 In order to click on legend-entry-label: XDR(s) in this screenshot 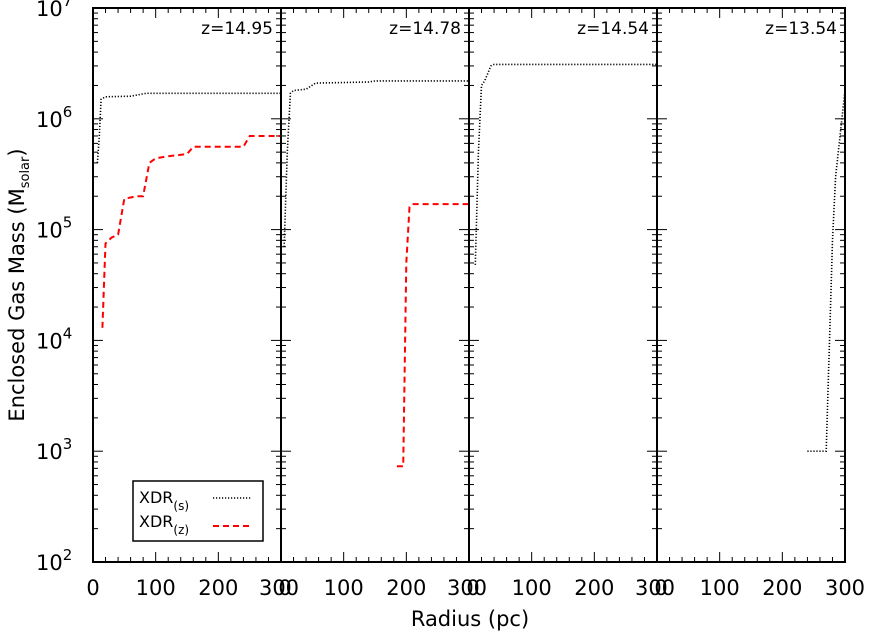, I will do `click(164, 500)`.